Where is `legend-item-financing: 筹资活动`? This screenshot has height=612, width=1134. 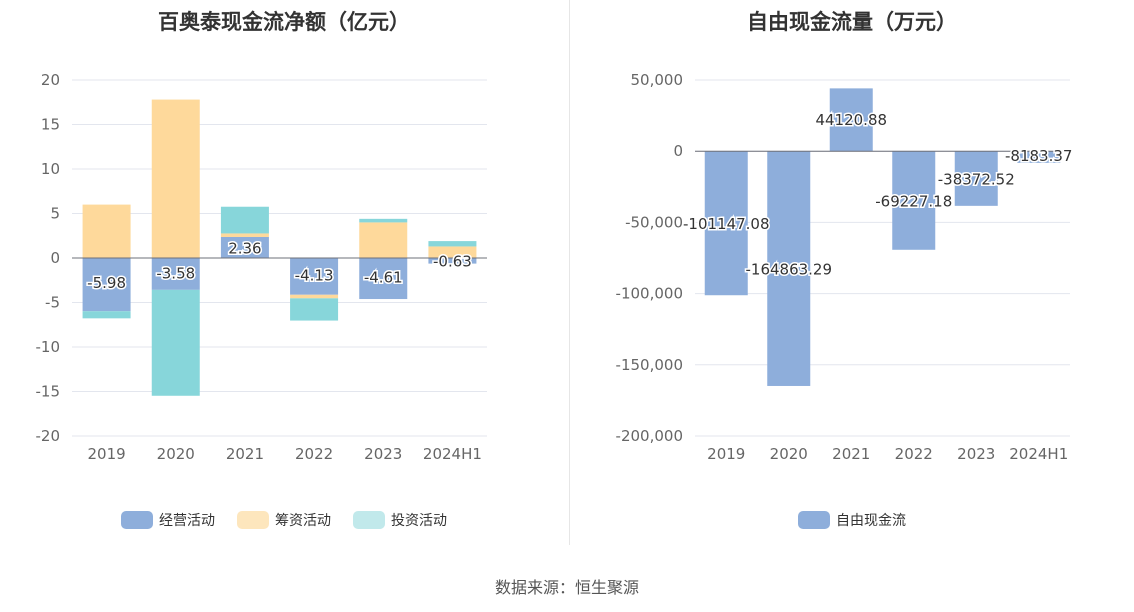
legend-item-financing: 筹资活动 is located at coordinates (284, 520).